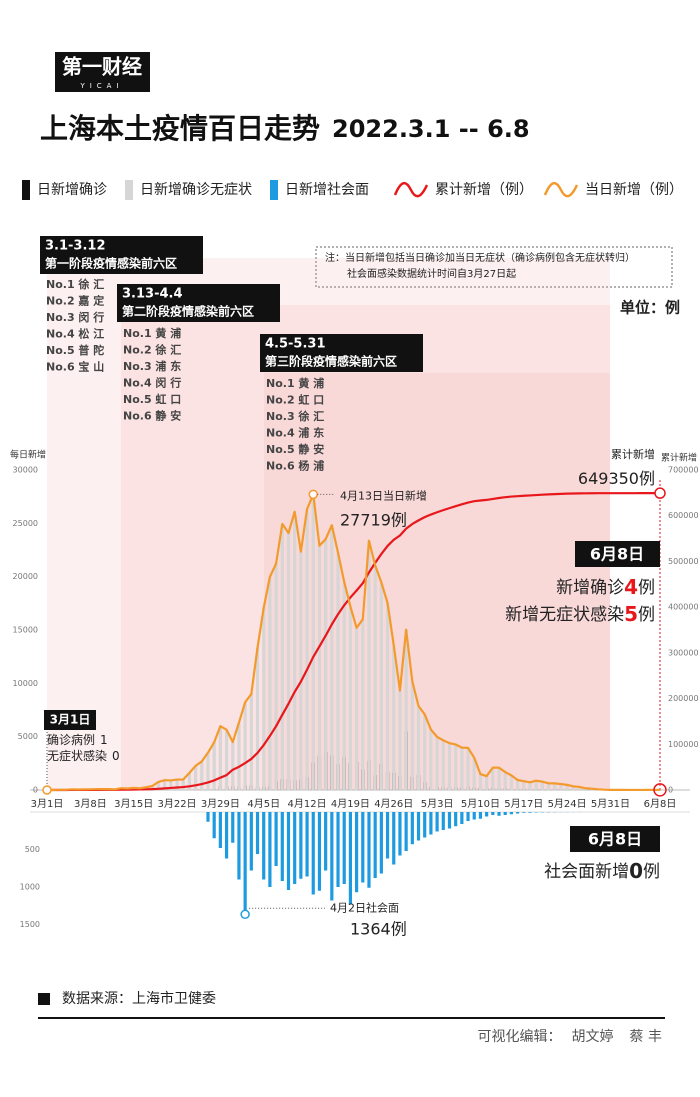  I want to click on date-range: 2022.3.1 -- 6.8, so click(431, 129).